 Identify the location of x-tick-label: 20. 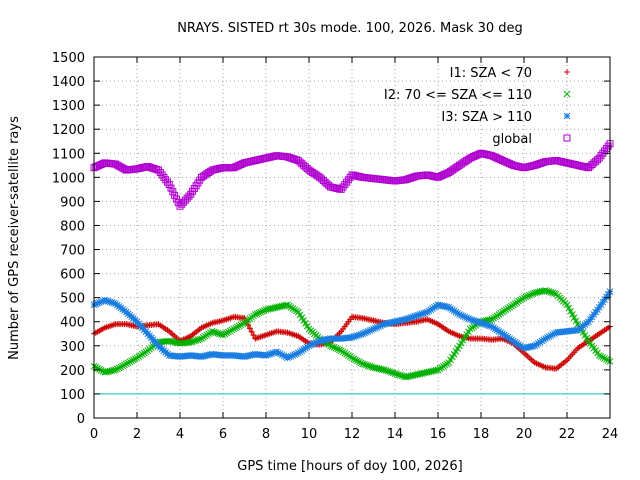
(524, 434).